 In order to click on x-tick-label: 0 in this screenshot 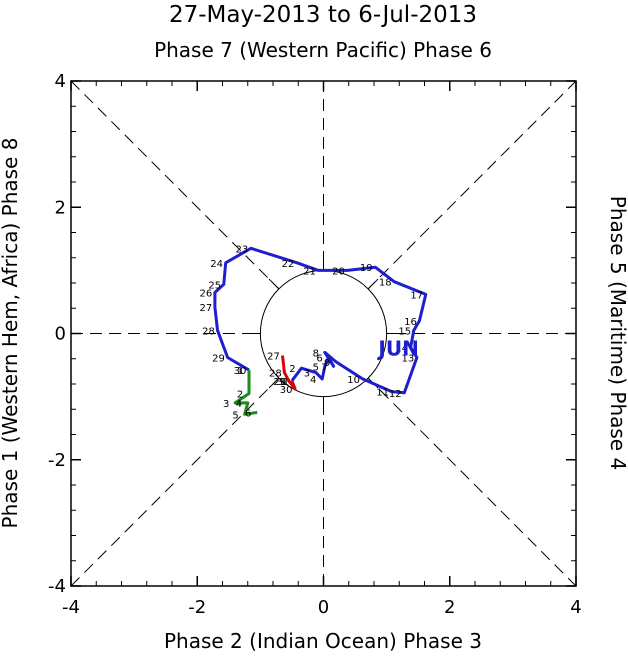, I will do `click(323, 607)`.